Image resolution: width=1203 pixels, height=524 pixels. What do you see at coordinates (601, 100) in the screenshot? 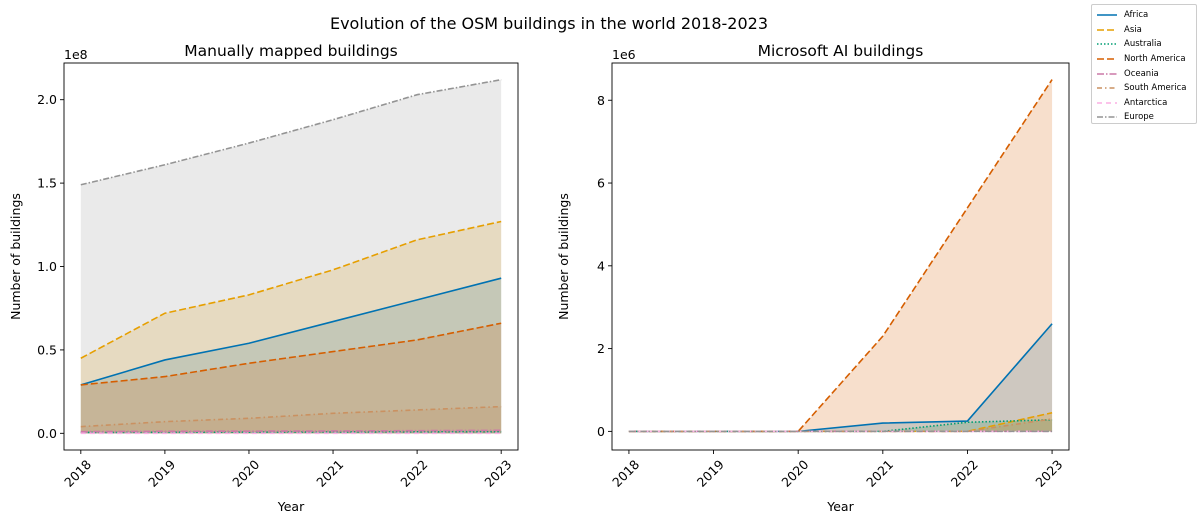
I see `y-tick-label: 8` at bounding box center [601, 100].